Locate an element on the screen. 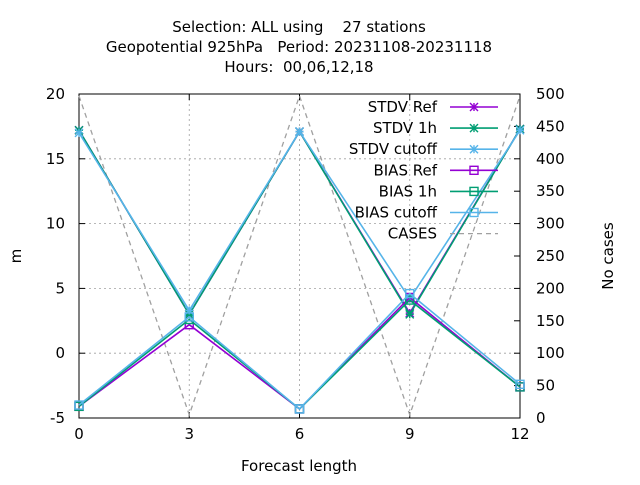 The image size is (640, 485). legend-label: BIAS 1h is located at coordinates (408, 191).